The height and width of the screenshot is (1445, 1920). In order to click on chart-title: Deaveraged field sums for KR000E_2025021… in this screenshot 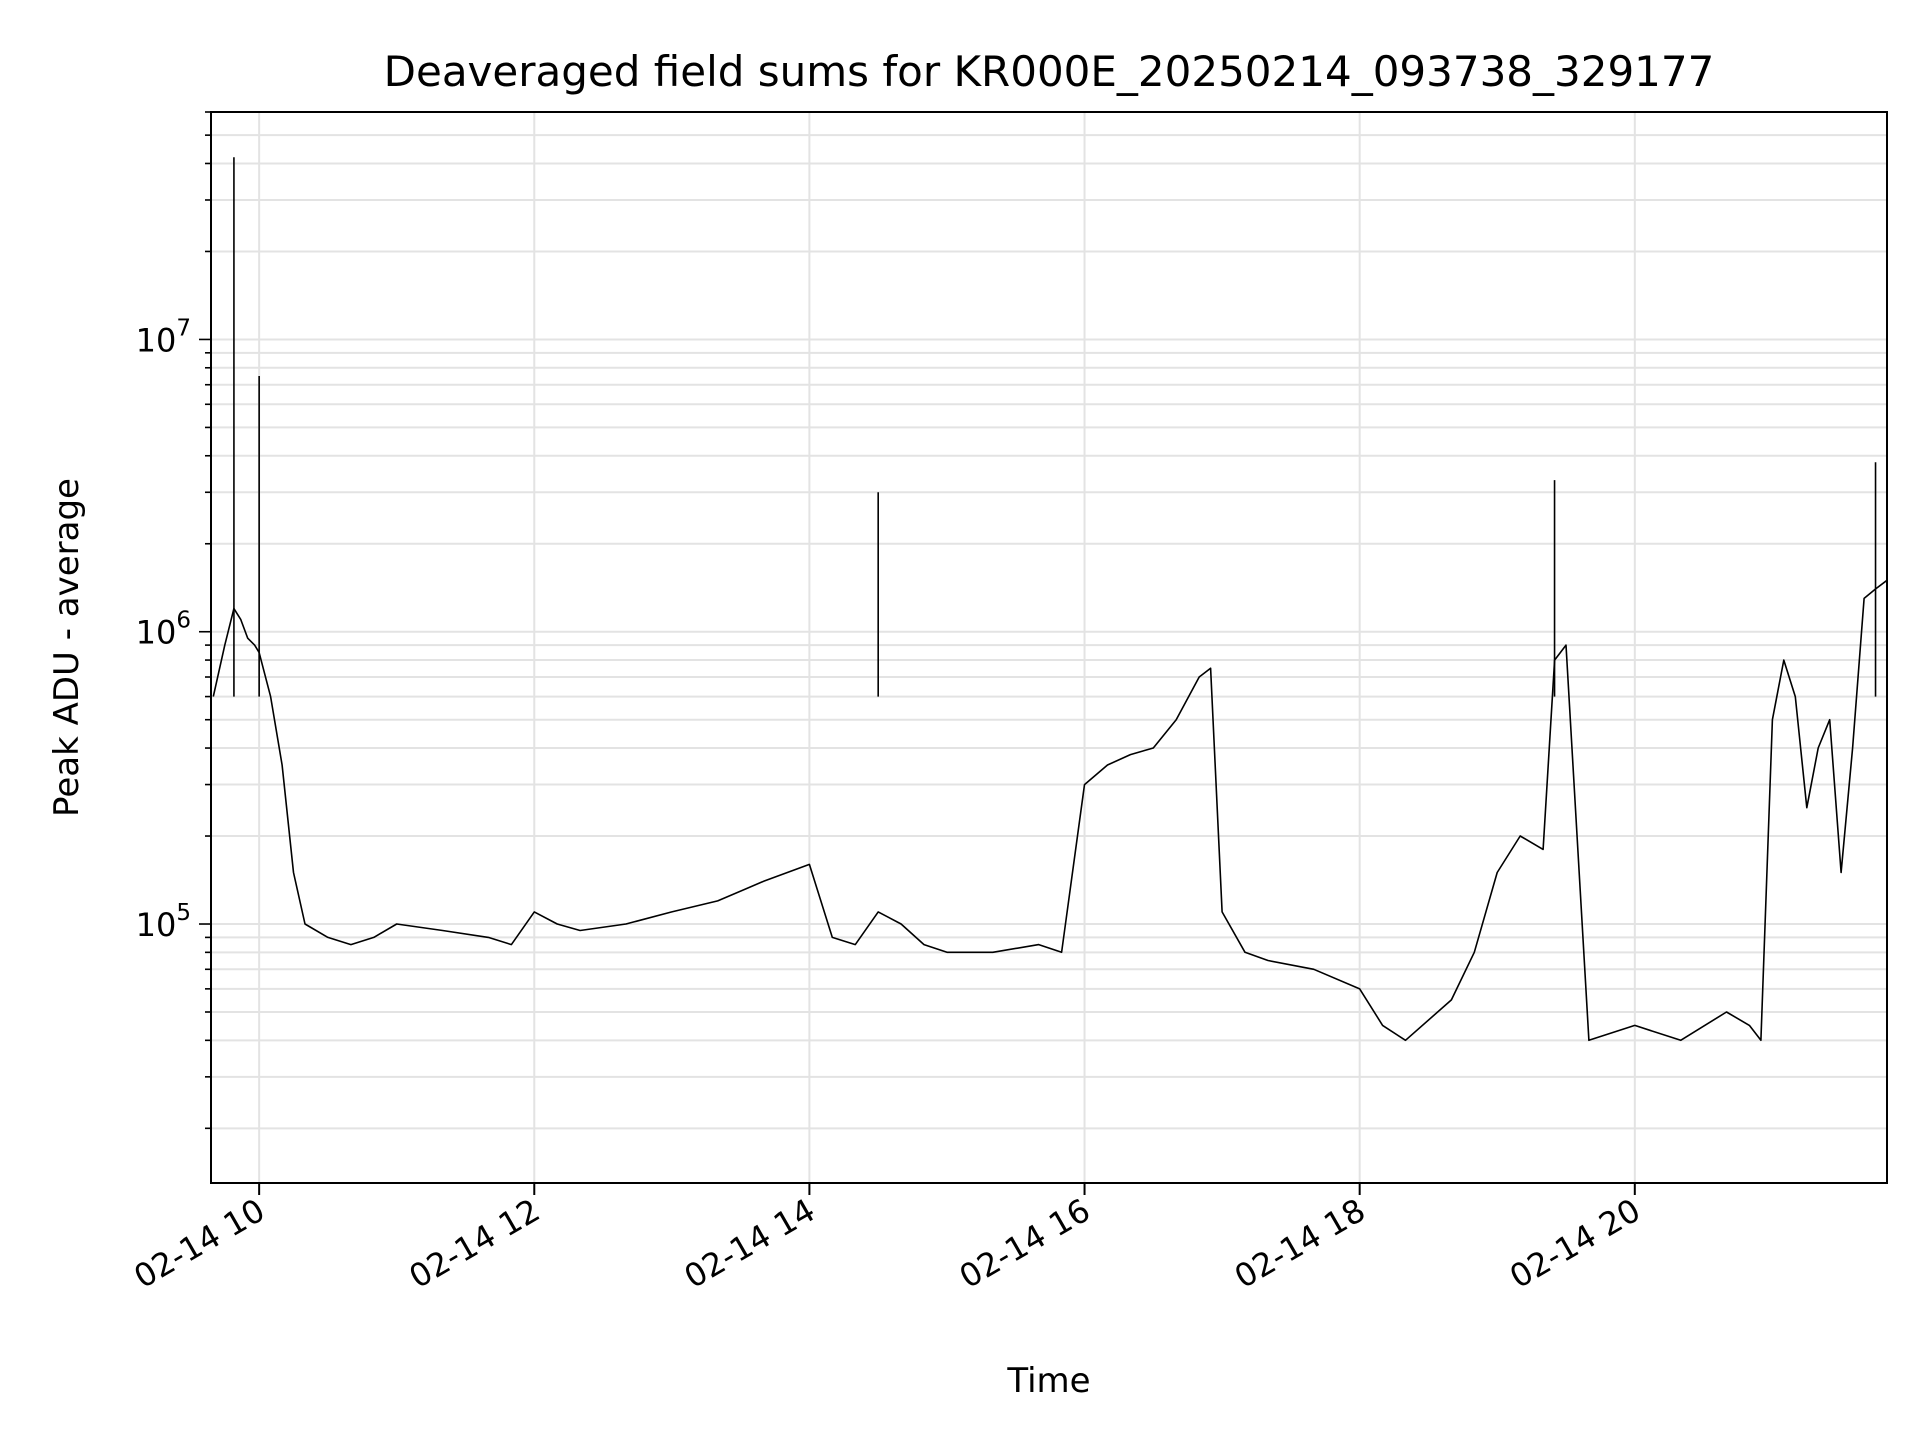, I will do `click(1049, 71)`.